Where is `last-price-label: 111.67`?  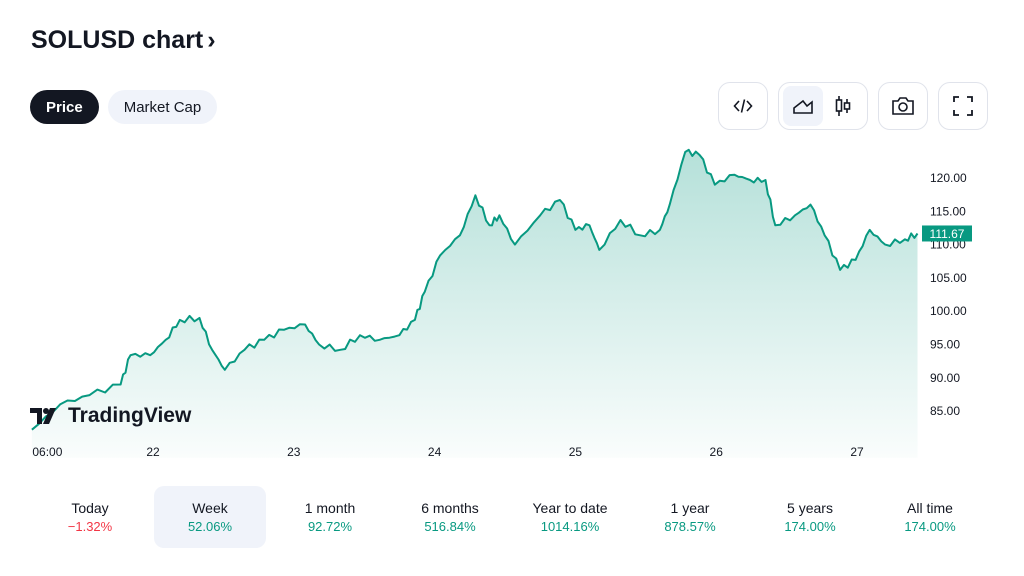
last-price-label: 111.67 is located at coordinates (947, 234).